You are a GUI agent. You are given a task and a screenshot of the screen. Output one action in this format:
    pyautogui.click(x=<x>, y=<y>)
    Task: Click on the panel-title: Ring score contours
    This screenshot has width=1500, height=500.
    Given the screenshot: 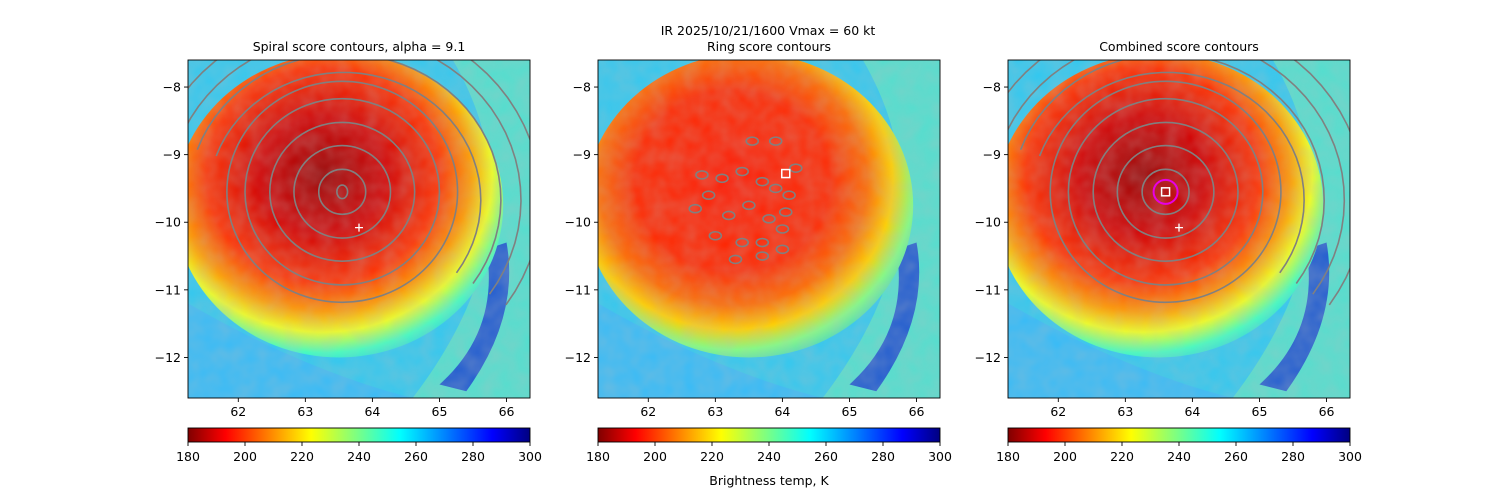 What is the action you would take?
    pyautogui.click(x=769, y=46)
    